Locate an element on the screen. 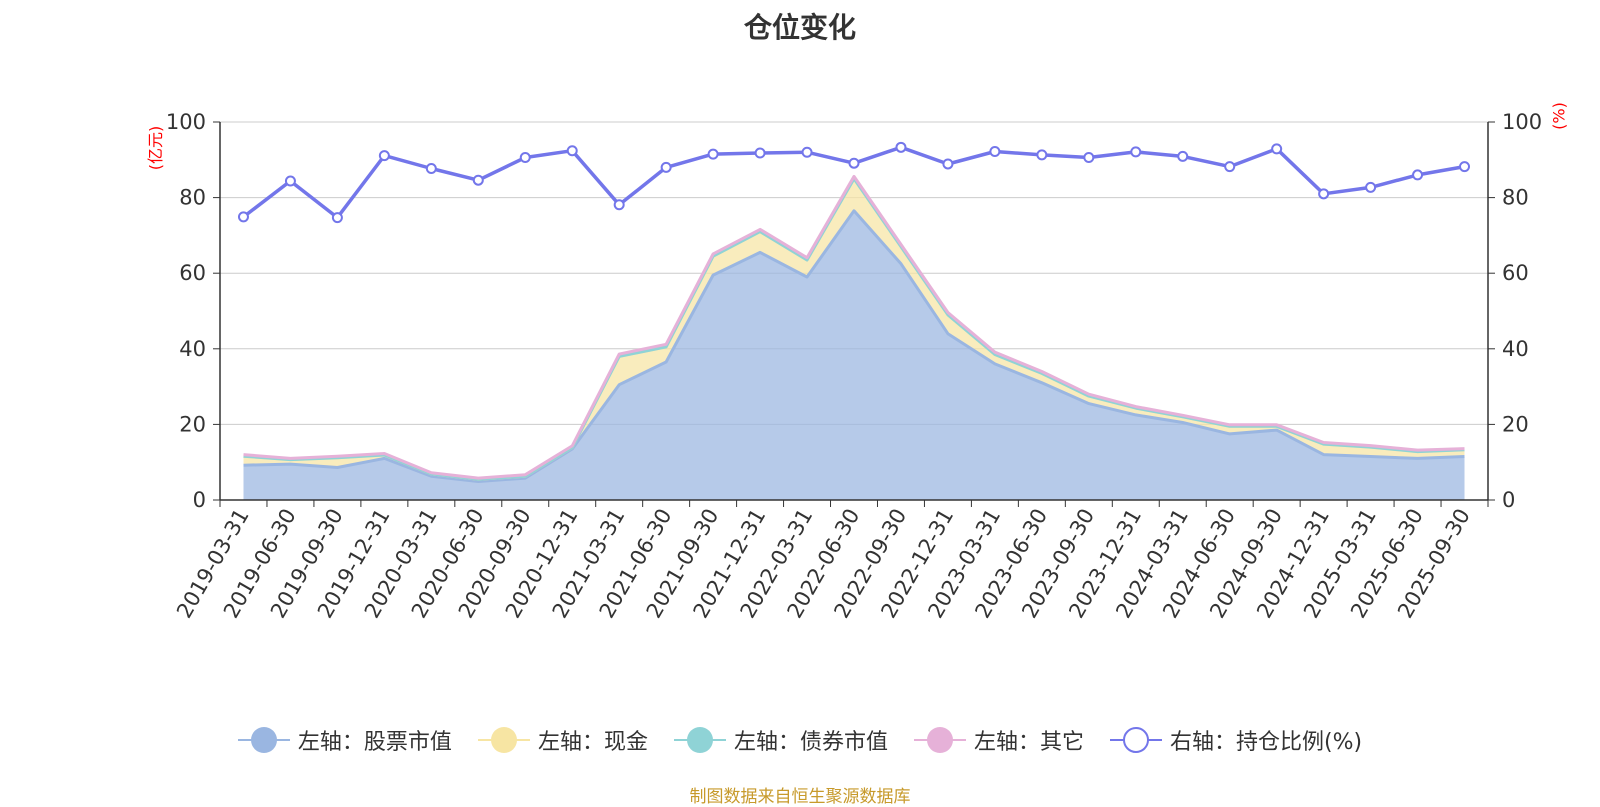  right-tick-label: 20 is located at coordinates (1515, 424).